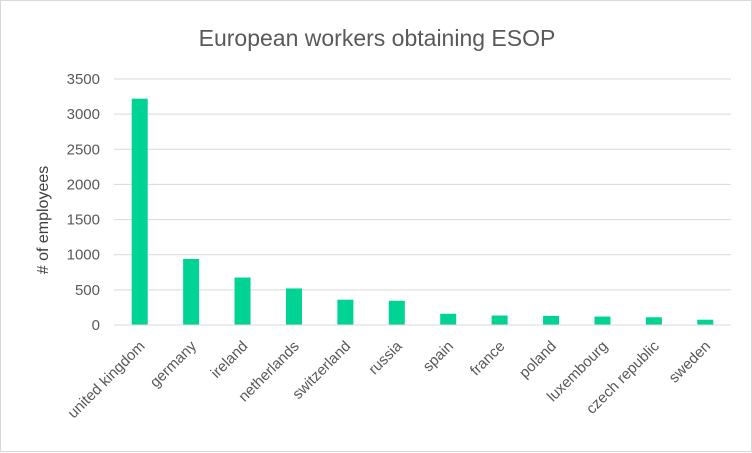 This screenshot has width=752, height=453. I want to click on bar-united-kingdom, so click(139, 212).